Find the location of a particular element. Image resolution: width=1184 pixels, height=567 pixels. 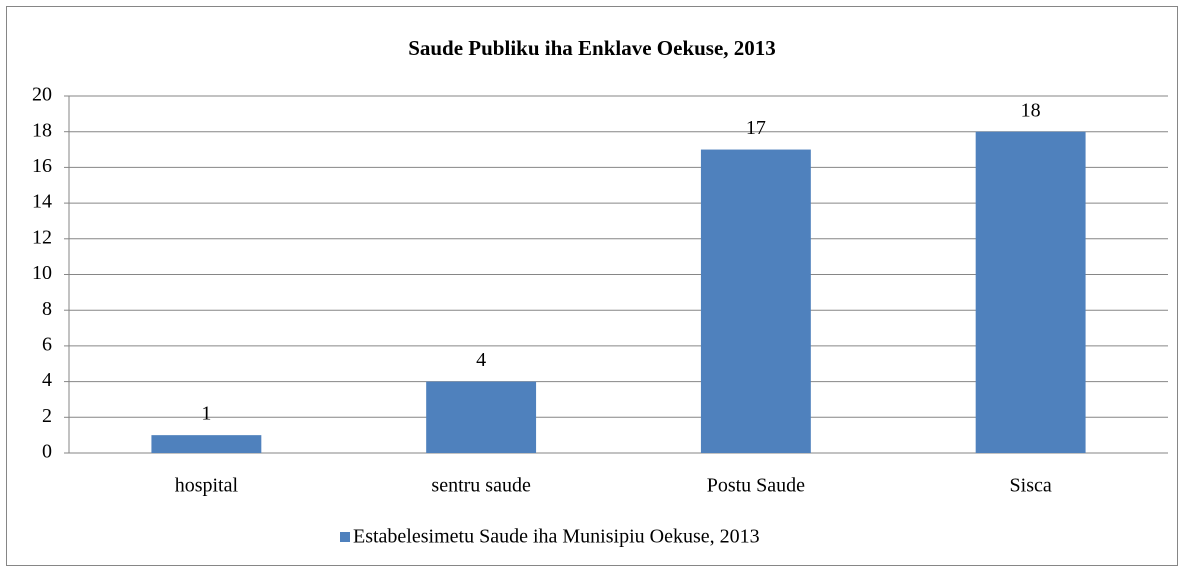

y-tick-label: 2 is located at coordinates (47, 416).